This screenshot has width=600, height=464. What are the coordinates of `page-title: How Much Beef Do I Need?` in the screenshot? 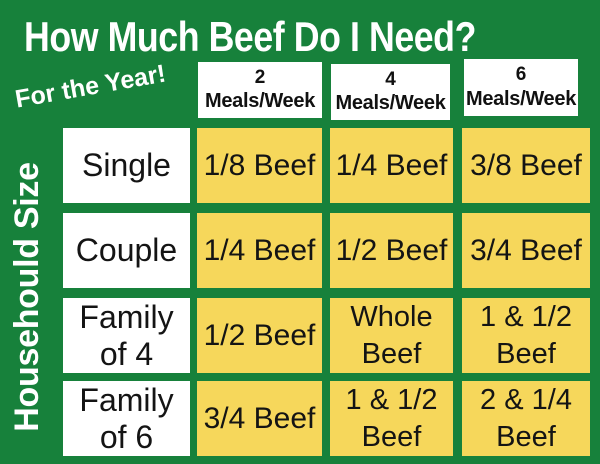 It's located at (250, 36).